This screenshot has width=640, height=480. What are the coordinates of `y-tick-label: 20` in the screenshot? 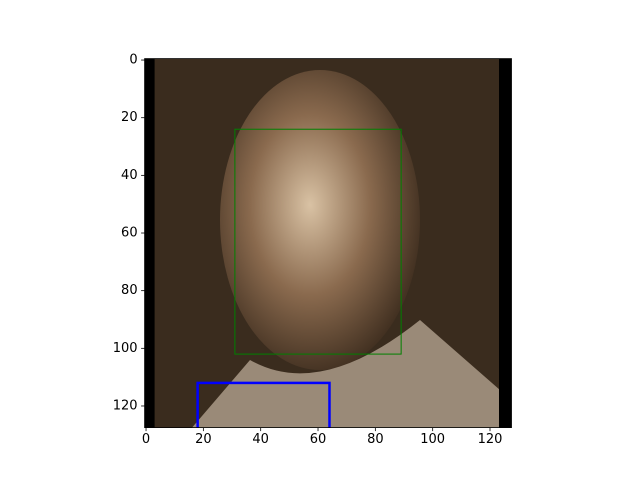 It's located at (129, 117).